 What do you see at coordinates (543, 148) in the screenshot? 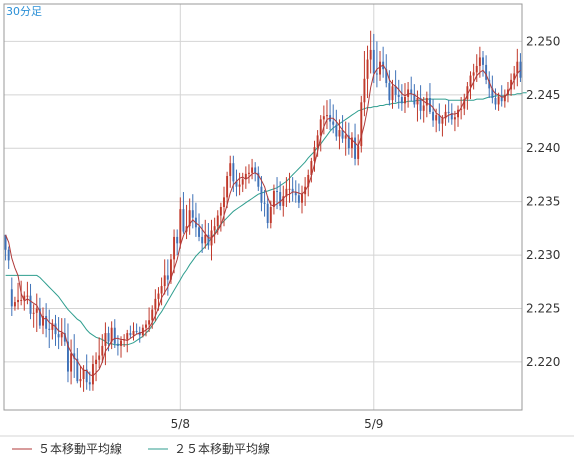
I see `y-tick-label: 2.240` at bounding box center [543, 148].